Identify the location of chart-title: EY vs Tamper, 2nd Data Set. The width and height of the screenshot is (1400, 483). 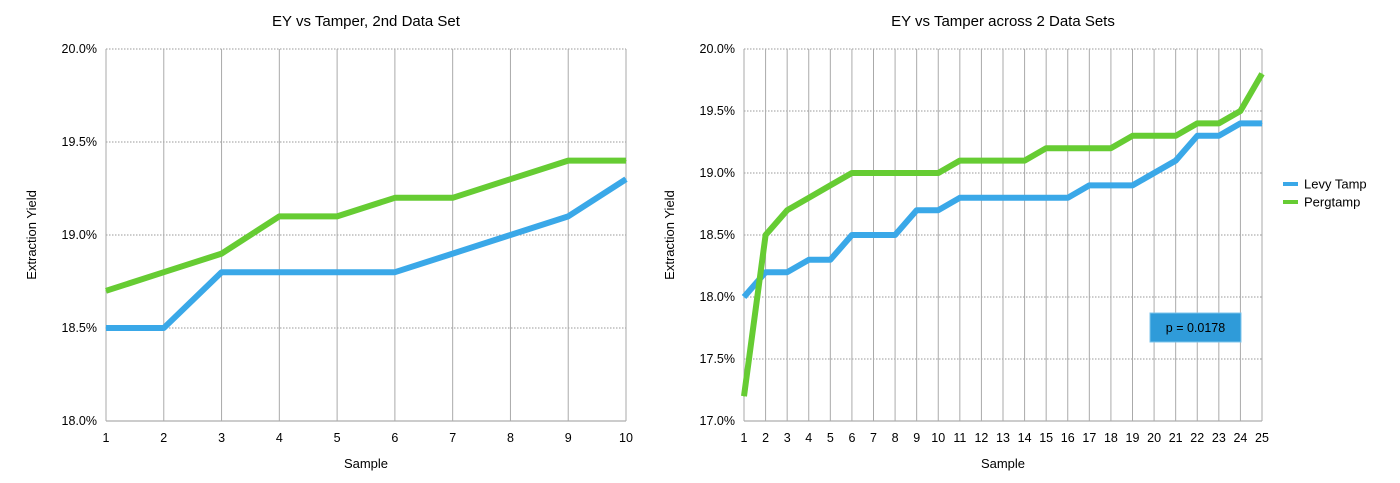
(366, 21).